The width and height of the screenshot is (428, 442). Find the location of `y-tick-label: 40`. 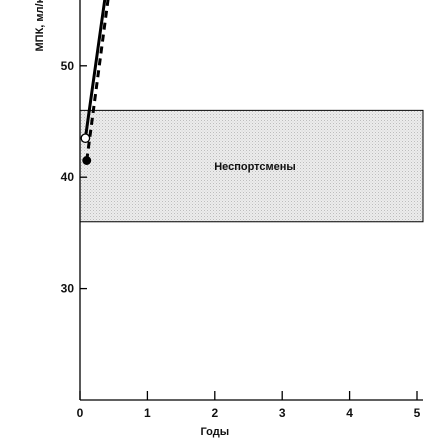

y-tick-label: 40 is located at coordinates (68, 177).